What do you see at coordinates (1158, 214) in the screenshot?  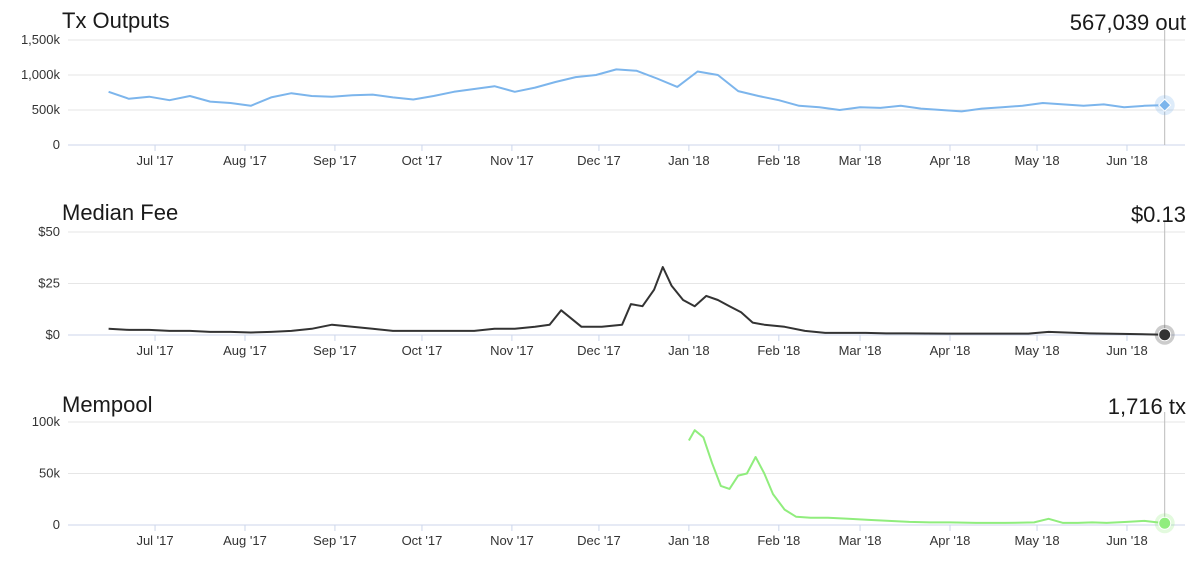 I see `median-fee-current-value: $0.13` at bounding box center [1158, 214].